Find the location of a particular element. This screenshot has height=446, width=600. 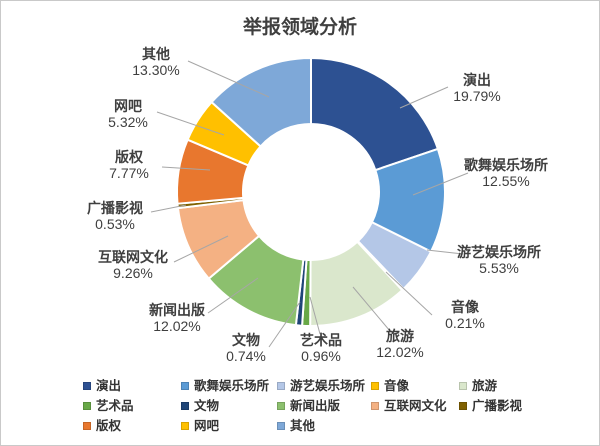

legend-item-5: 艺术品 is located at coordinates (108, 406).